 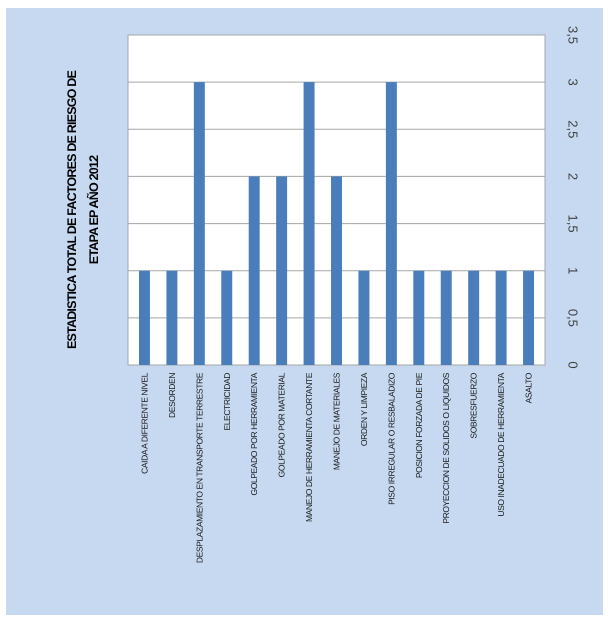 What do you see at coordinates (337, 421) in the screenshot?
I see `x-tick-label: MANEJO DE MATERIALES` at bounding box center [337, 421].